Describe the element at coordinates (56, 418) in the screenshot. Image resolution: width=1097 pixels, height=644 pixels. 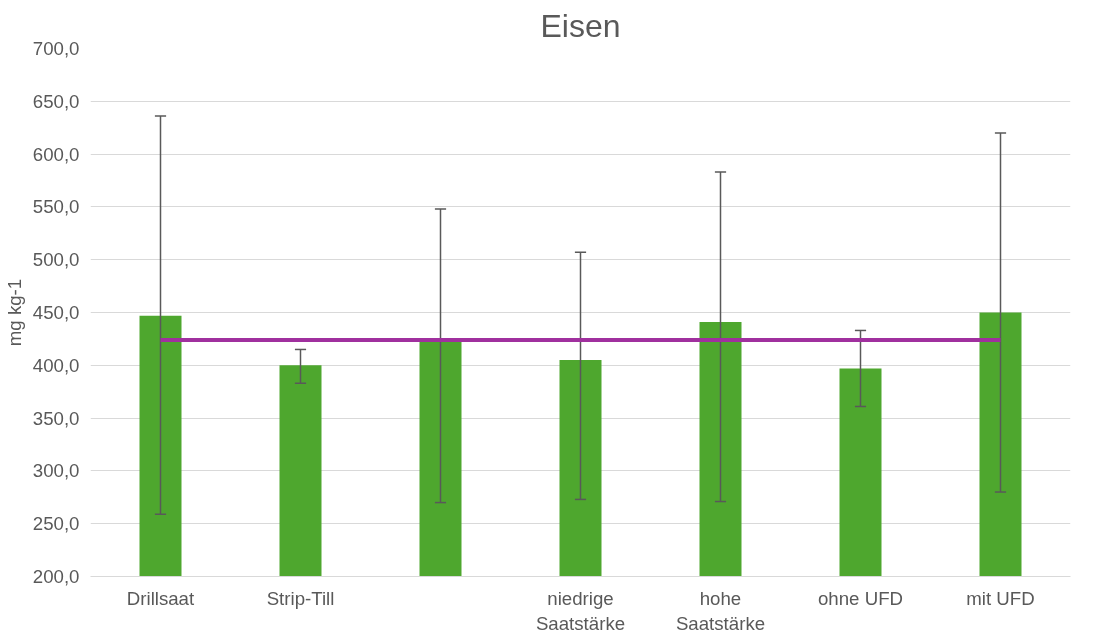
I see `y-tick-label: 350,0` at that location.